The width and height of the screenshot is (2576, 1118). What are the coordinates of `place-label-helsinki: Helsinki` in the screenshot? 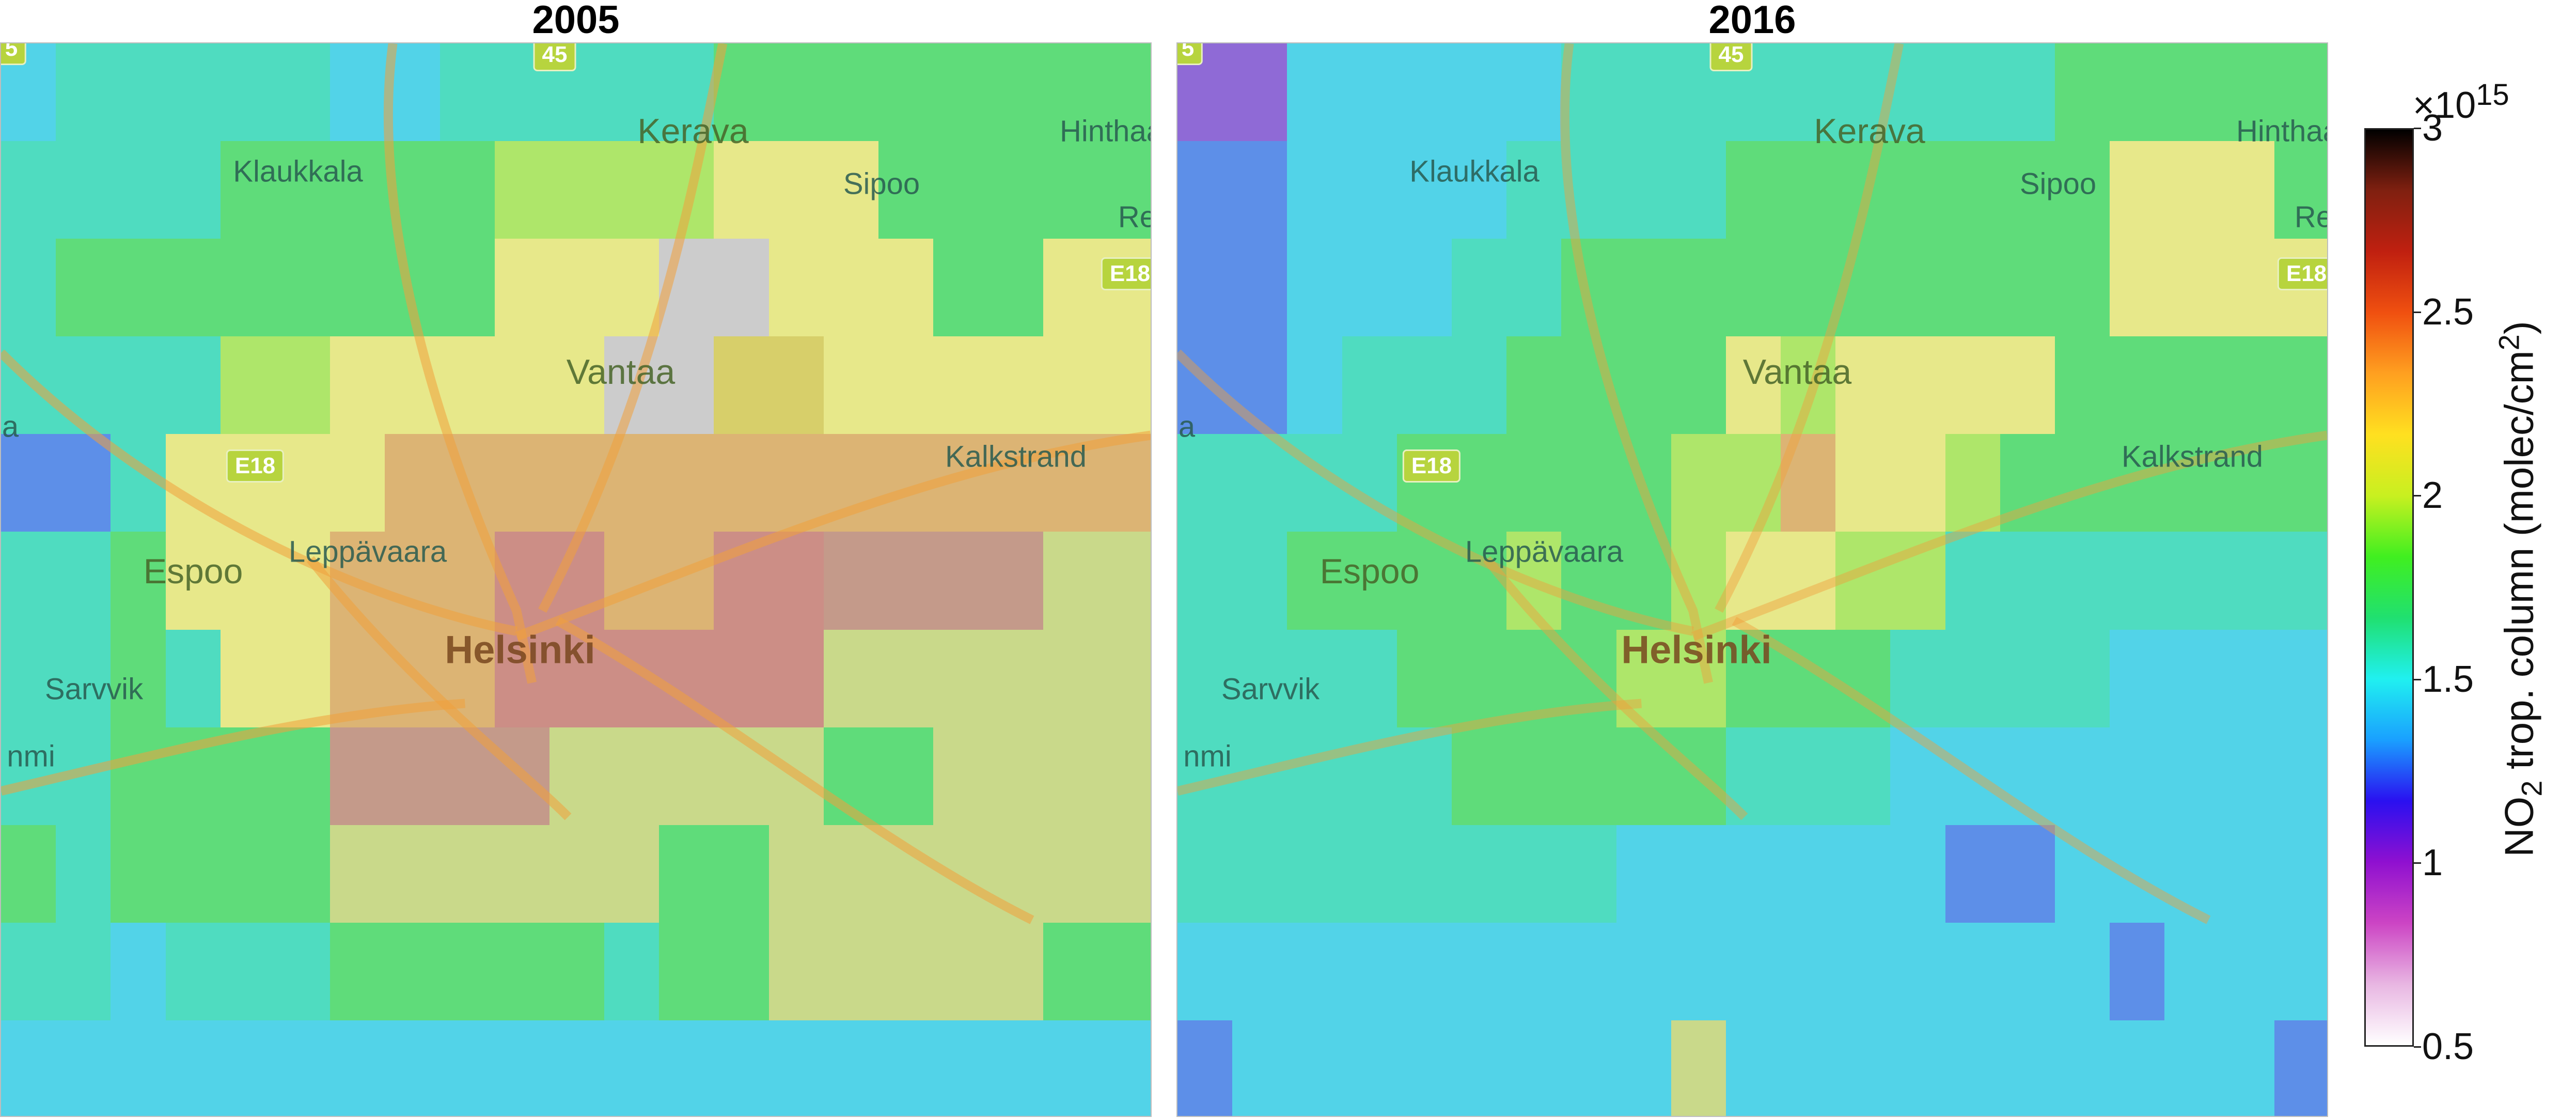 It's located at (520, 650).